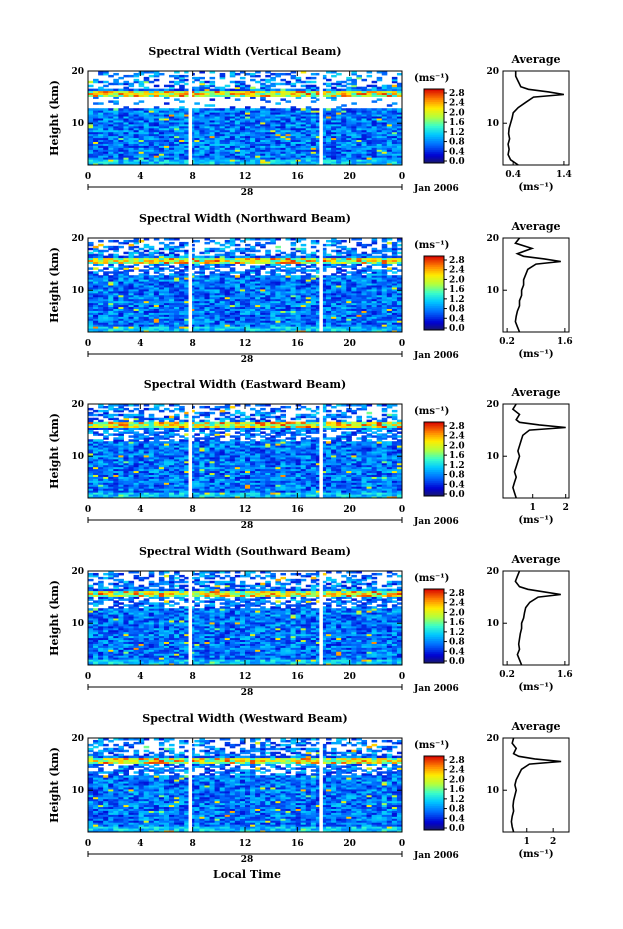 The image size is (623, 929). Describe the element at coordinates (564, 175) in the screenshot. I see `profile-x-tick-label: 1.4` at that location.